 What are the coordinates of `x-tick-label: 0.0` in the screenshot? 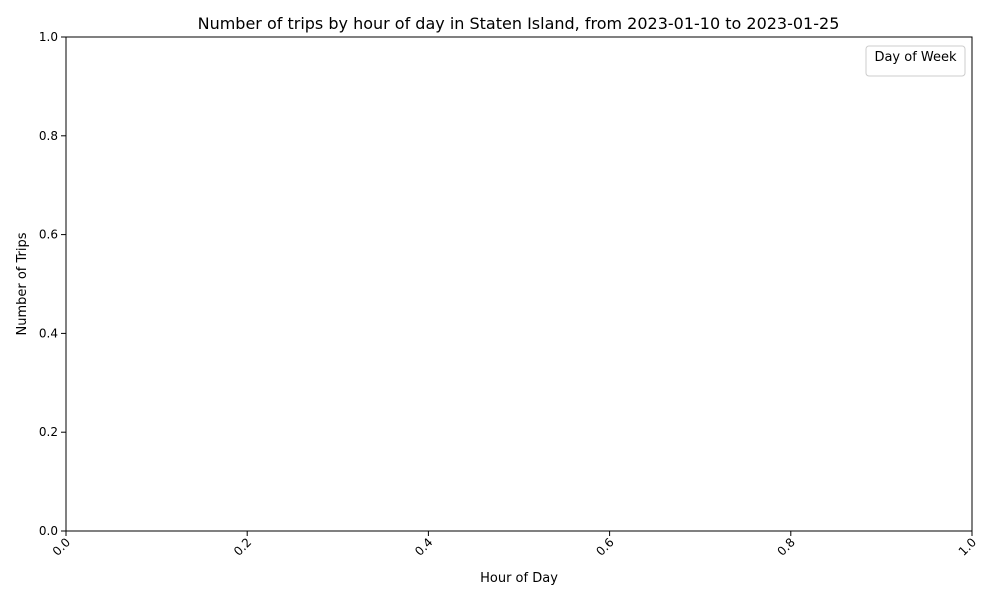 It's located at (61, 546).